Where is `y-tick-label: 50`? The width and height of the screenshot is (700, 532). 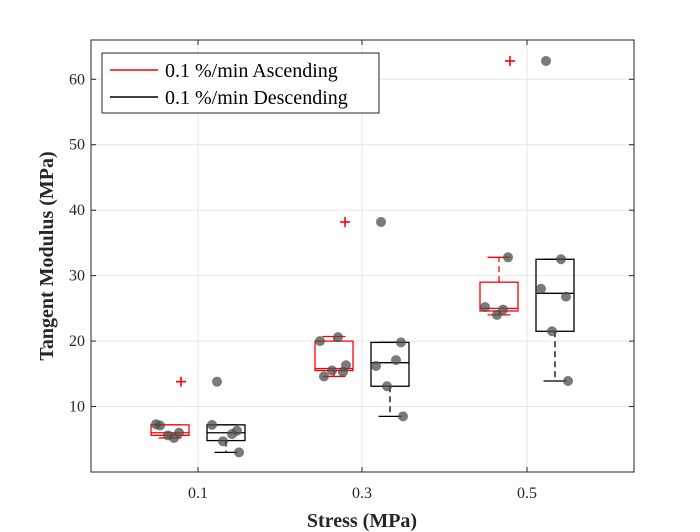 y-tick-label: 50 is located at coordinates (77, 145).